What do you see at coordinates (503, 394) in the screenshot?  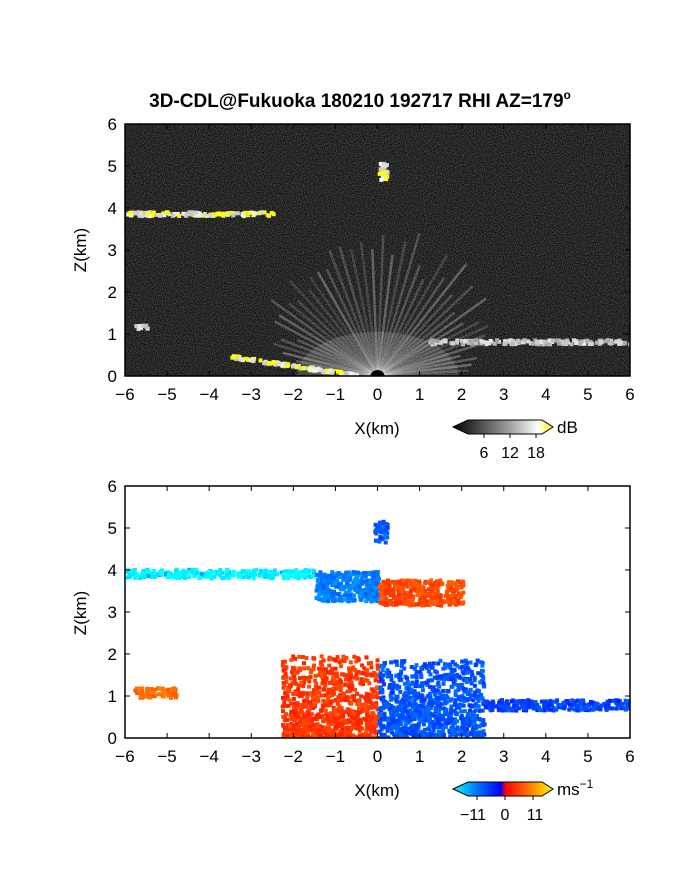 I see `x-tick-label: 3` at bounding box center [503, 394].